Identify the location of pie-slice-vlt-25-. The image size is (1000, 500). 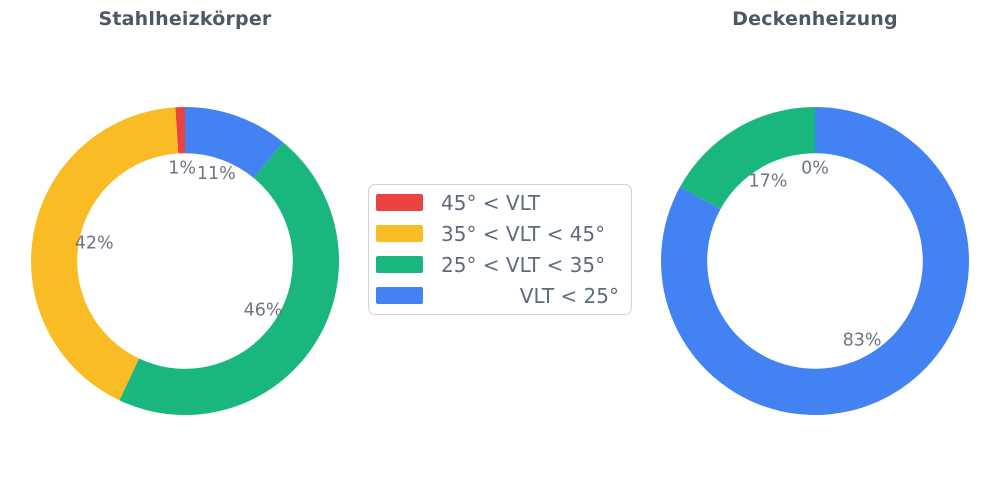
(234, 142).